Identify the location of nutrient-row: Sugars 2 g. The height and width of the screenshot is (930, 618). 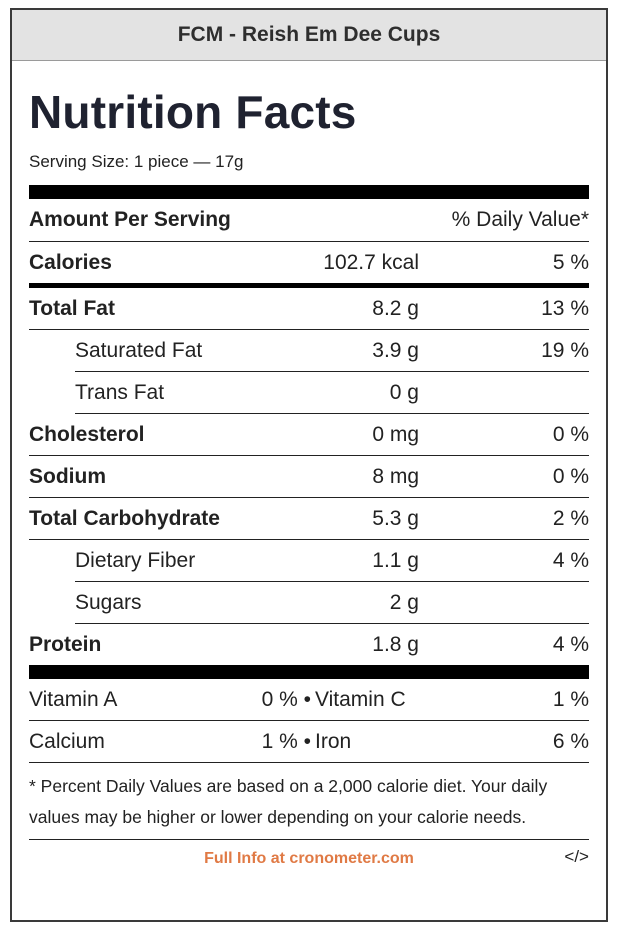
(332, 603).